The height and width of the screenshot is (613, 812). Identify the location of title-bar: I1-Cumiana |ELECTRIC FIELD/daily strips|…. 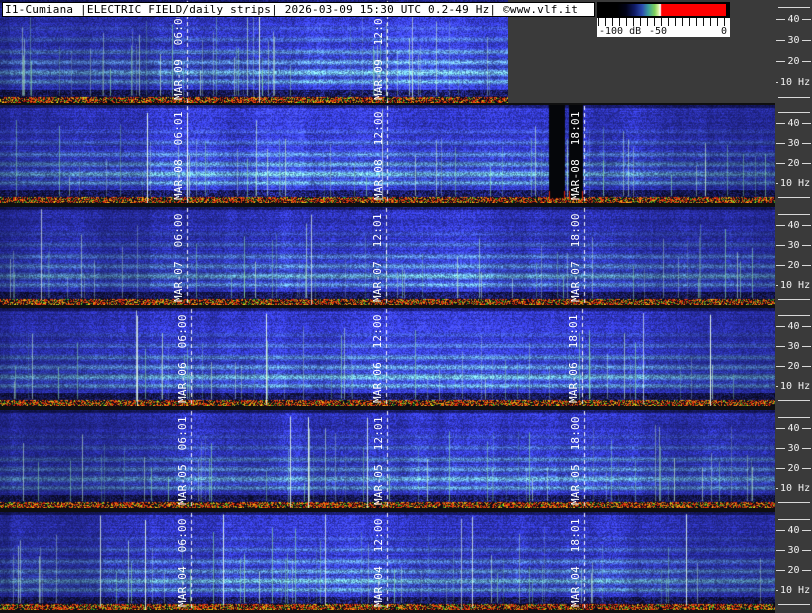
(298, 9).